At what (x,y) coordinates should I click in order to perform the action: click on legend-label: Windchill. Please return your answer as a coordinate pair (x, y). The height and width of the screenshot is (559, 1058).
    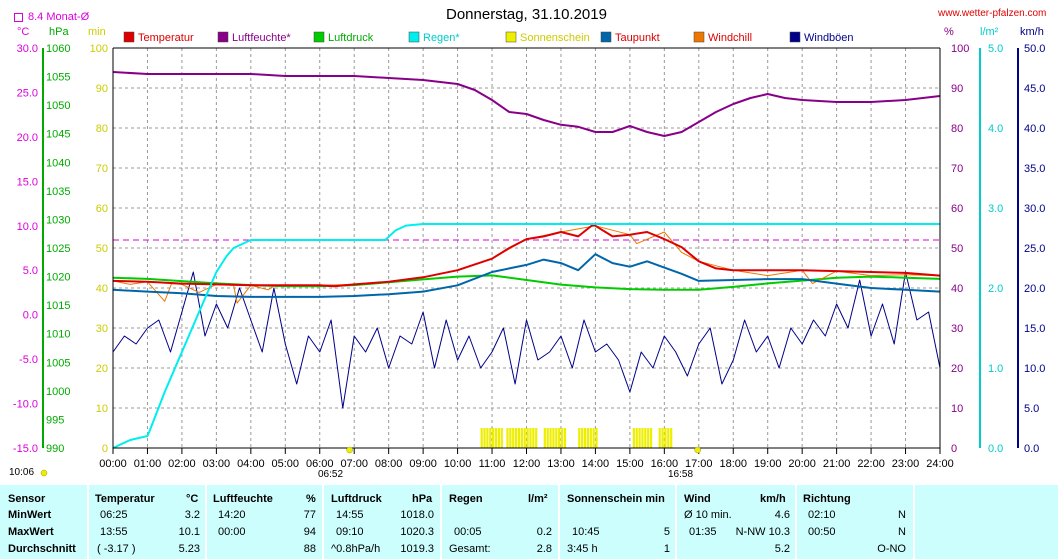
    Looking at the image, I should click on (730, 38).